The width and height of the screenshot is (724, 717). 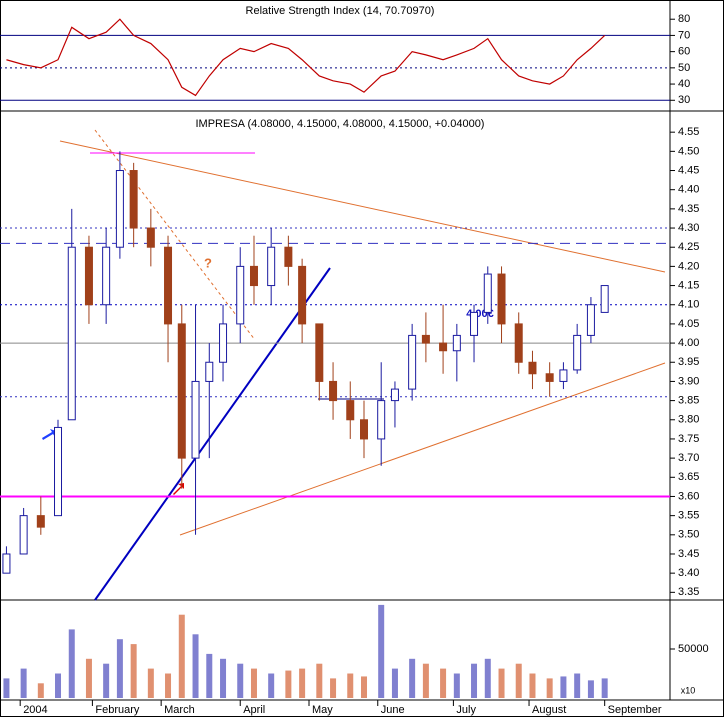 I want to click on y-tick-label: 40, so click(x=684, y=84).